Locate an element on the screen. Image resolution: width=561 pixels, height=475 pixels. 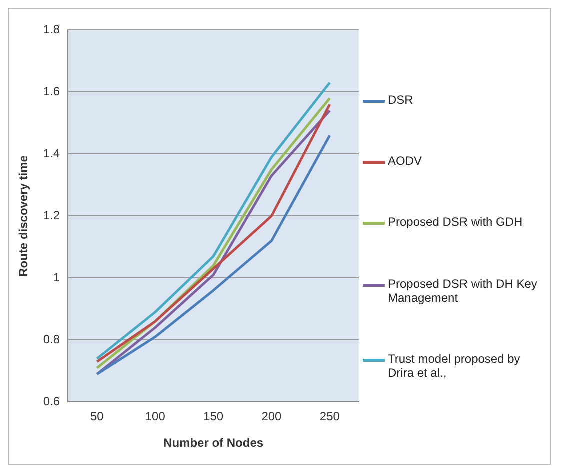
x-tick-label: 100 is located at coordinates (155, 417).